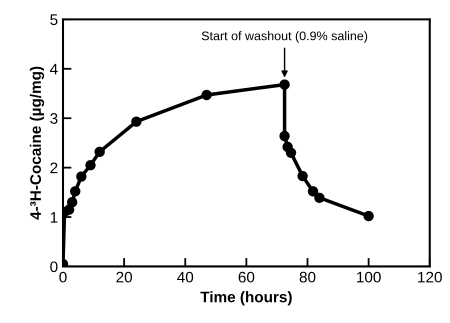  Describe the element at coordinates (54, 20) in the screenshot. I see `y-tick-label: 5` at that location.